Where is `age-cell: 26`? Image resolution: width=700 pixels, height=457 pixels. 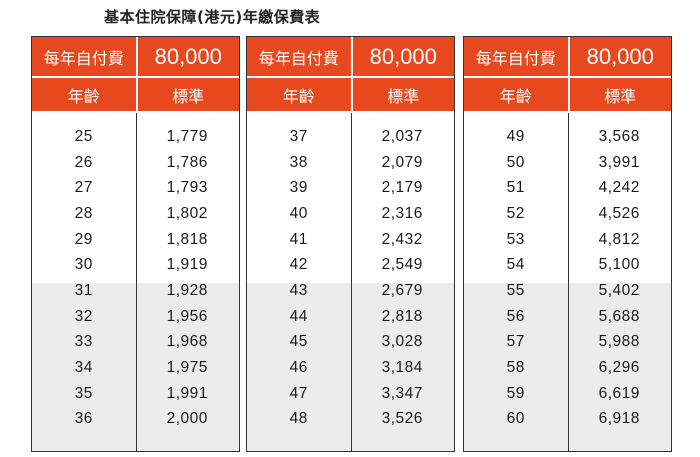
age-cell: 26 is located at coordinates (83, 162).